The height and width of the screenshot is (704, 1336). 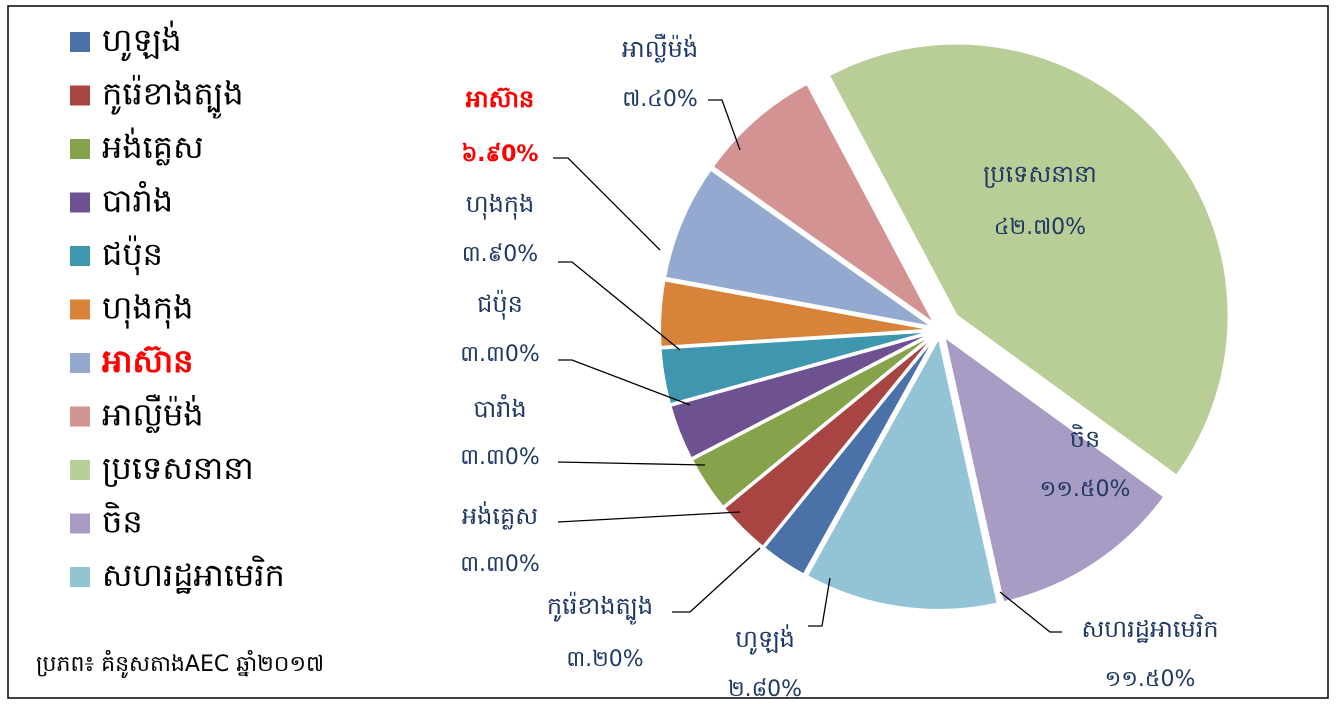 I want to click on data-label: ៧.៤0%, so click(x=660, y=99).